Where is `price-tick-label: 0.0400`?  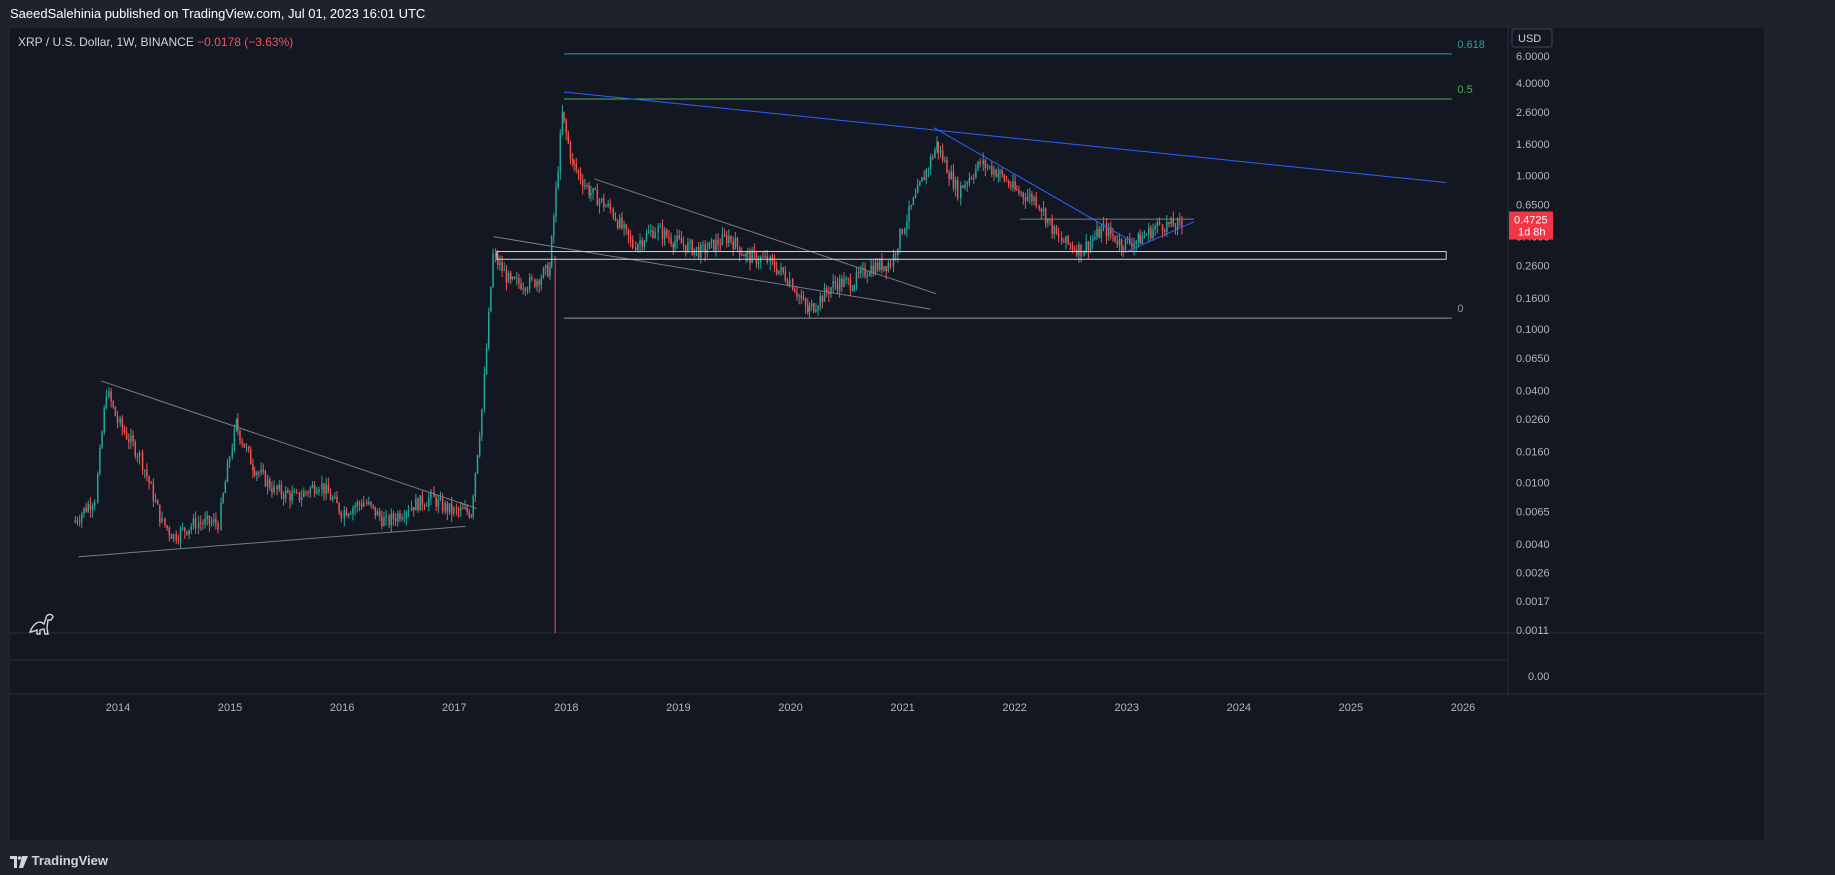
price-tick-label: 0.0400 is located at coordinates (1533, 391).